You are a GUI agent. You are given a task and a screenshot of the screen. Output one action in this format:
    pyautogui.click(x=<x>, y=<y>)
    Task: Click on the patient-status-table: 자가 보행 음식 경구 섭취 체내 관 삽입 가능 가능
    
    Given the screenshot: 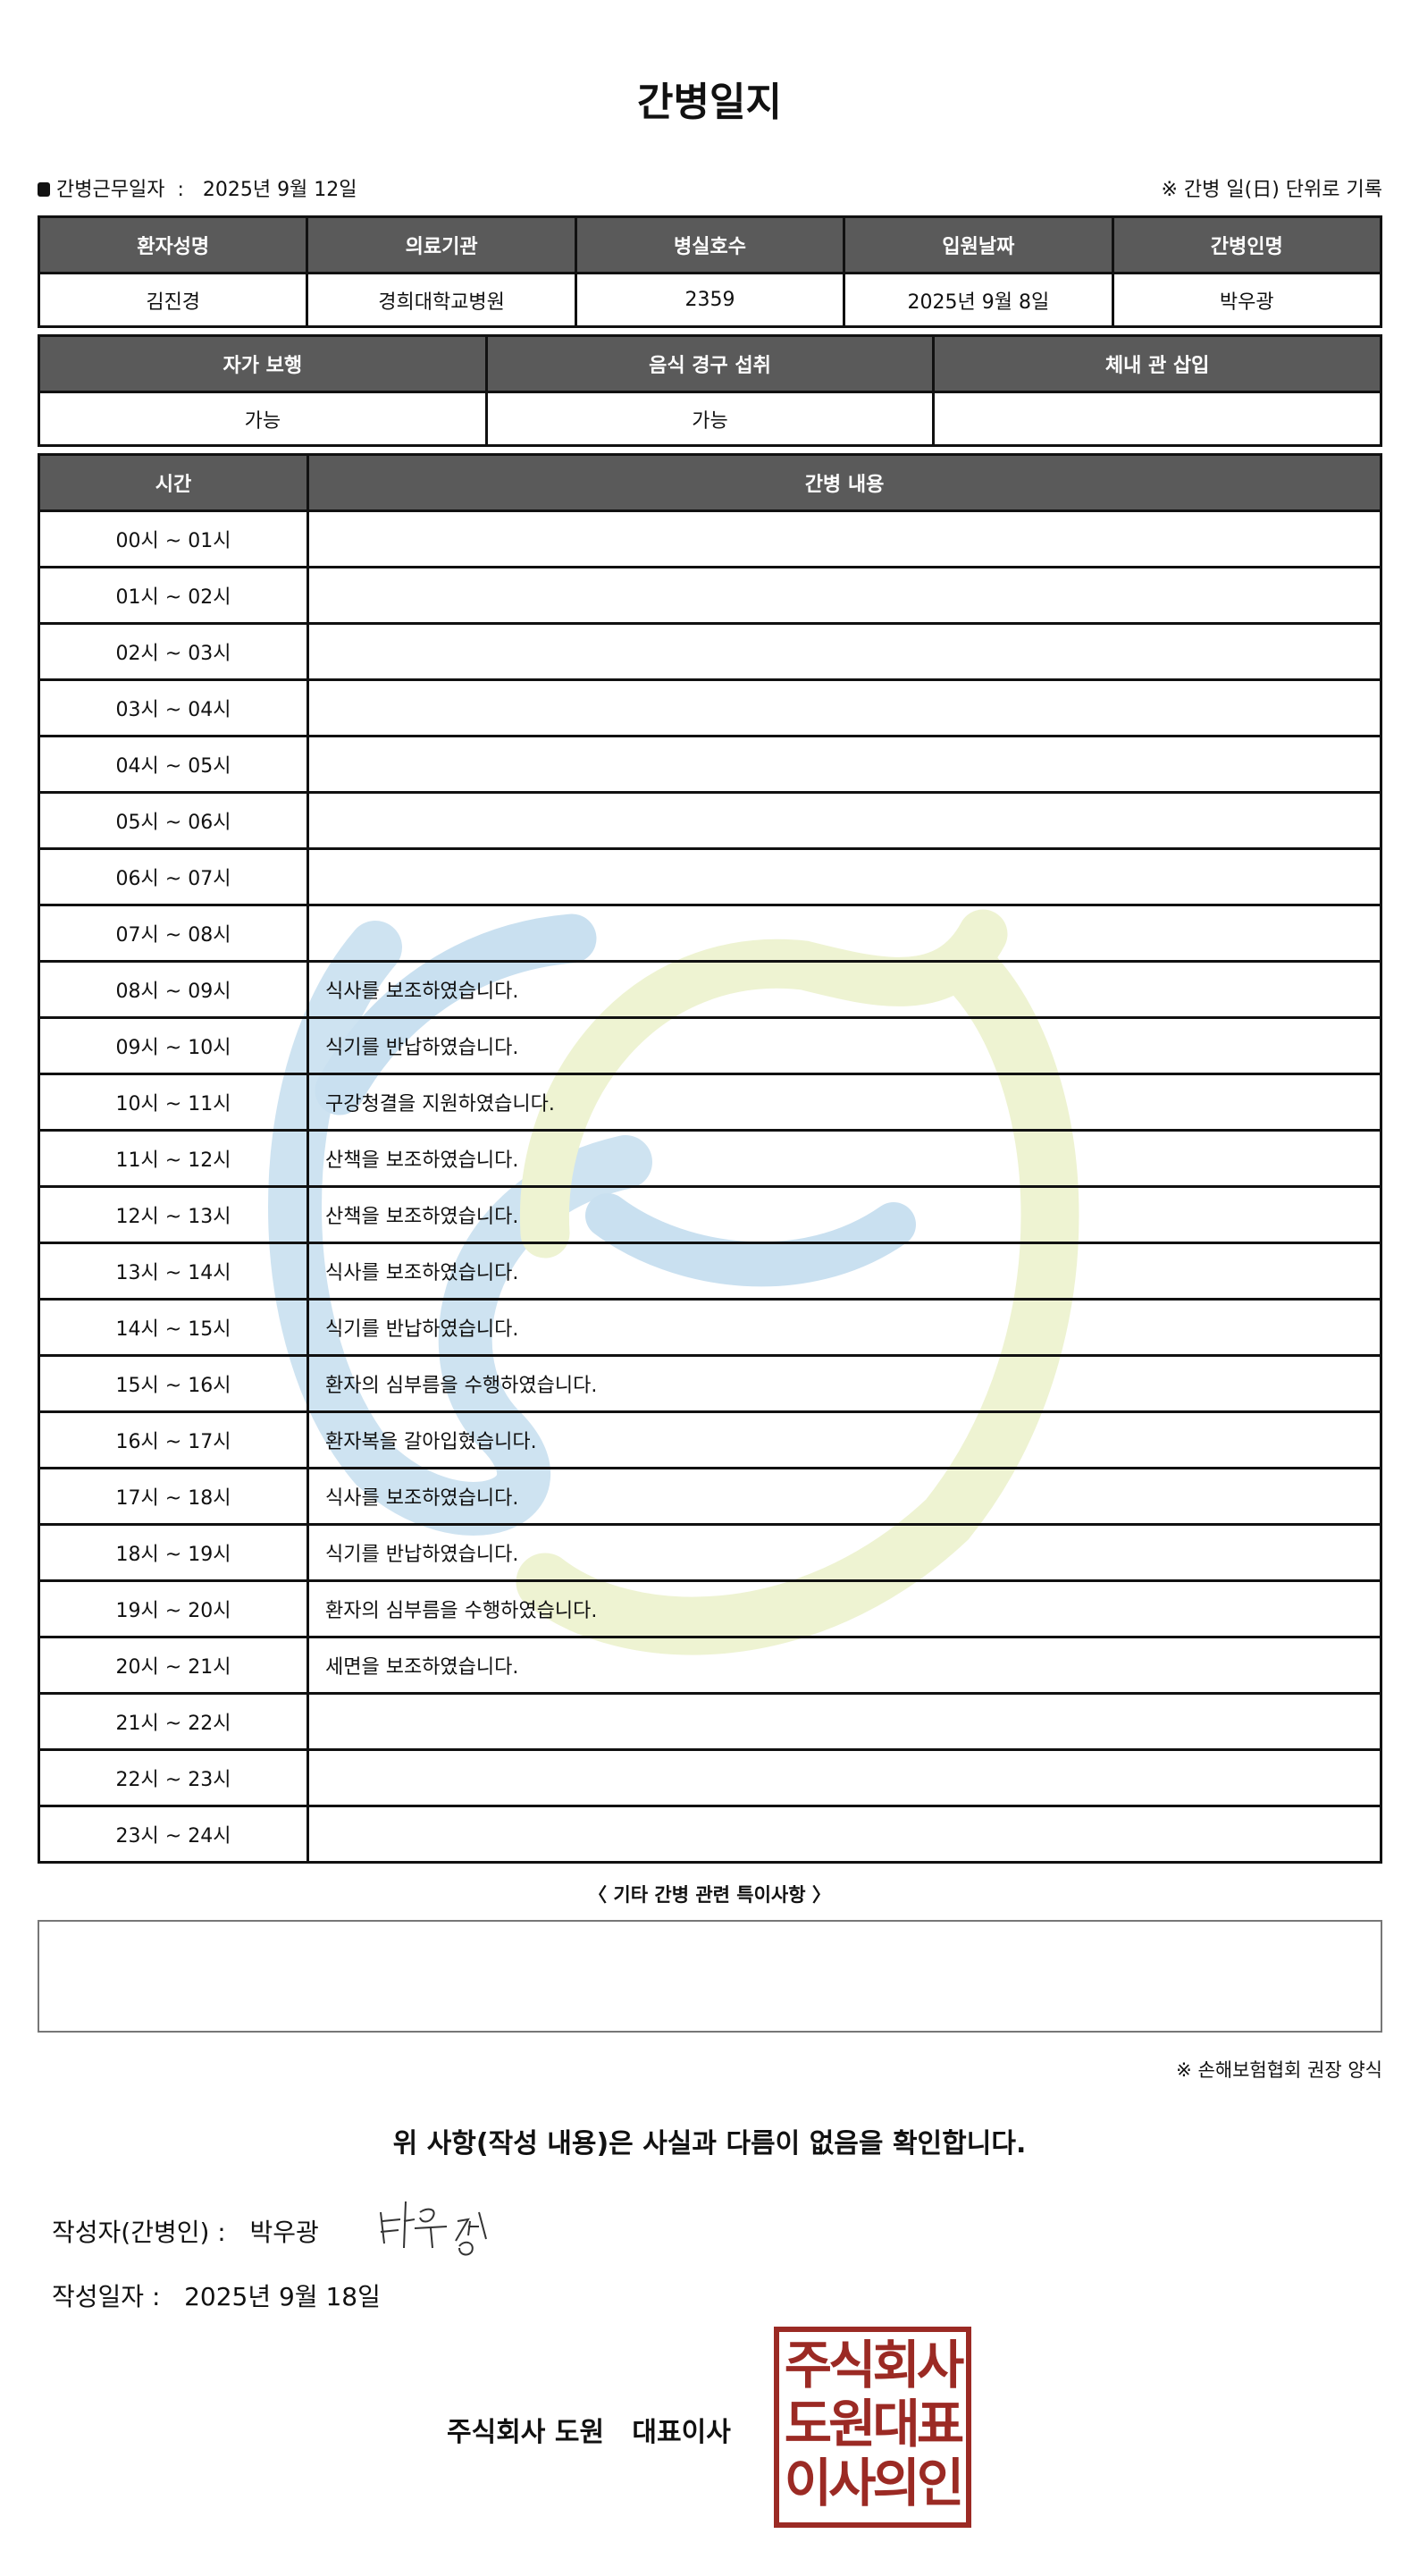 What is the action you would take?
    pyautogui.click(x=710, y=391)
    